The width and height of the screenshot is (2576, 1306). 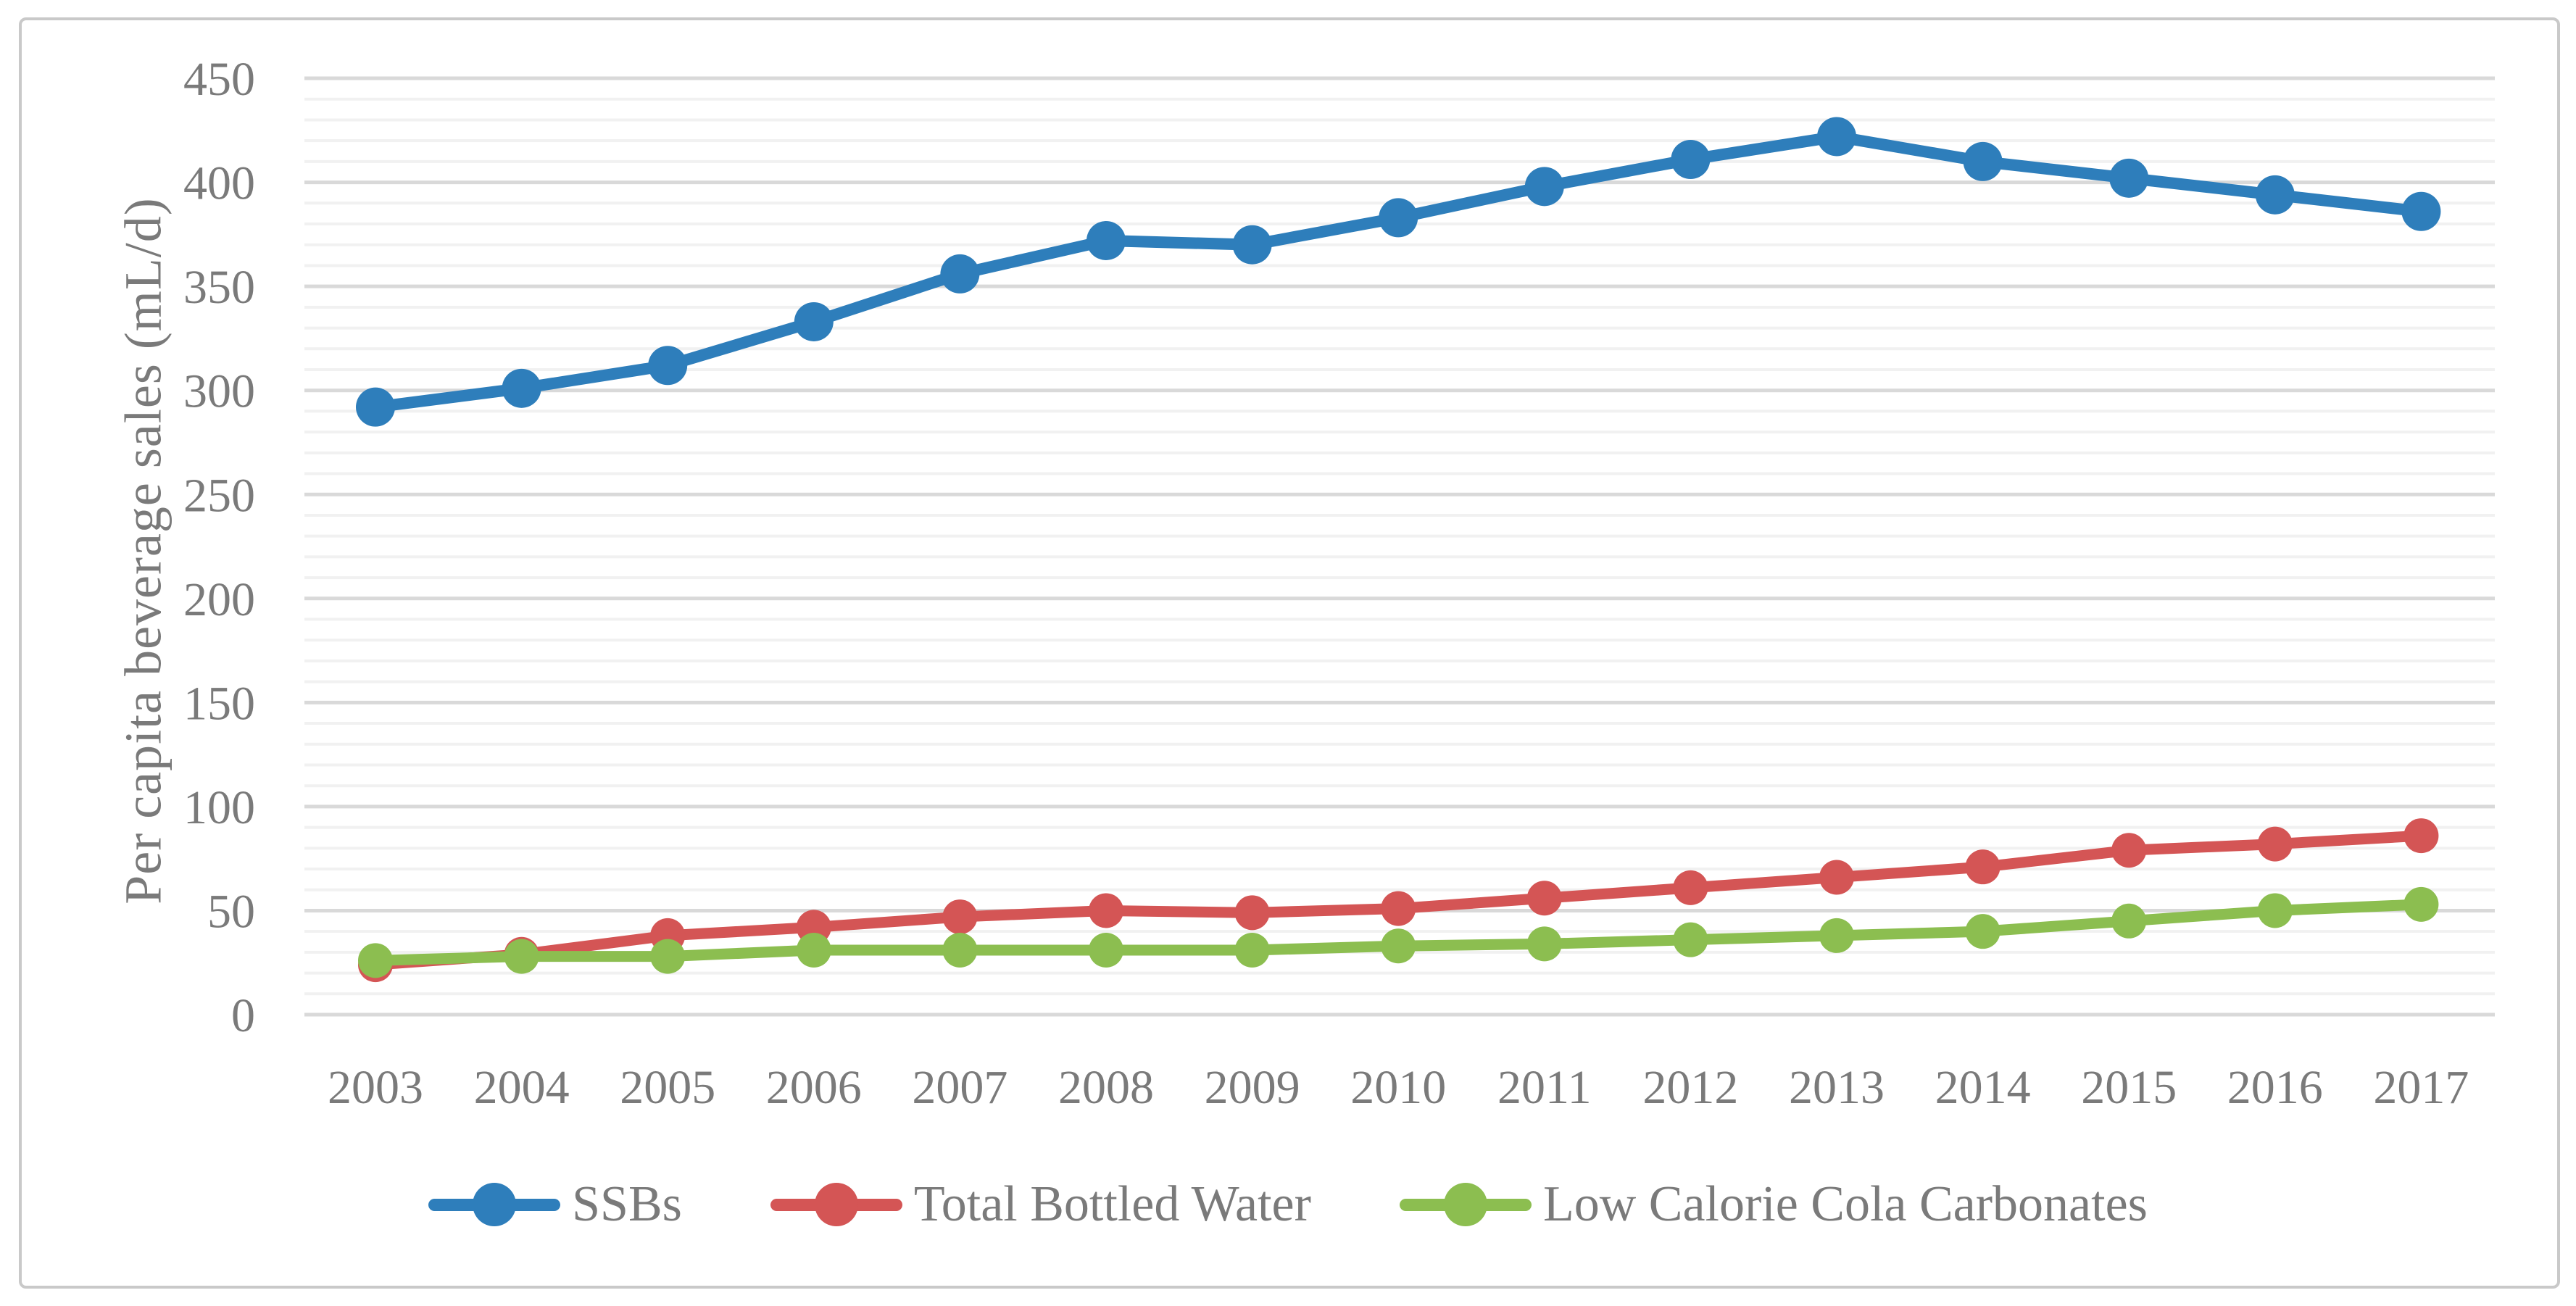 What do you see at coordinates (219, 79) in the screenshot?
I see `y-tick-label: 450` at bounding box center [219, 79].